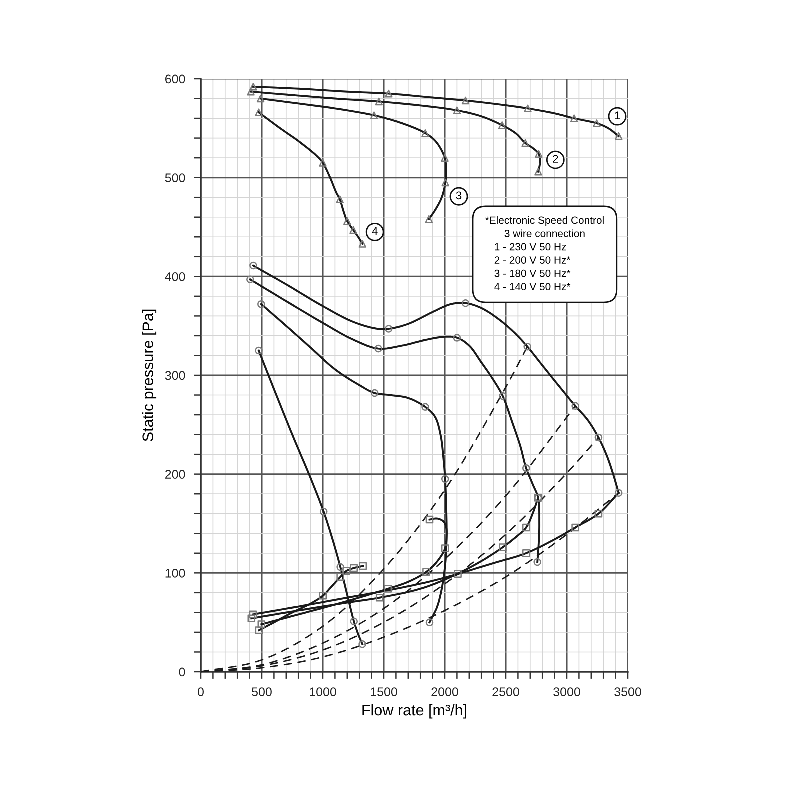 Image resolution: width=800 pixels, height=800 pixels. Describe the element at coordinates (544, 234) in the screenshot. I see `annotation: 3 wire connection` at that location.